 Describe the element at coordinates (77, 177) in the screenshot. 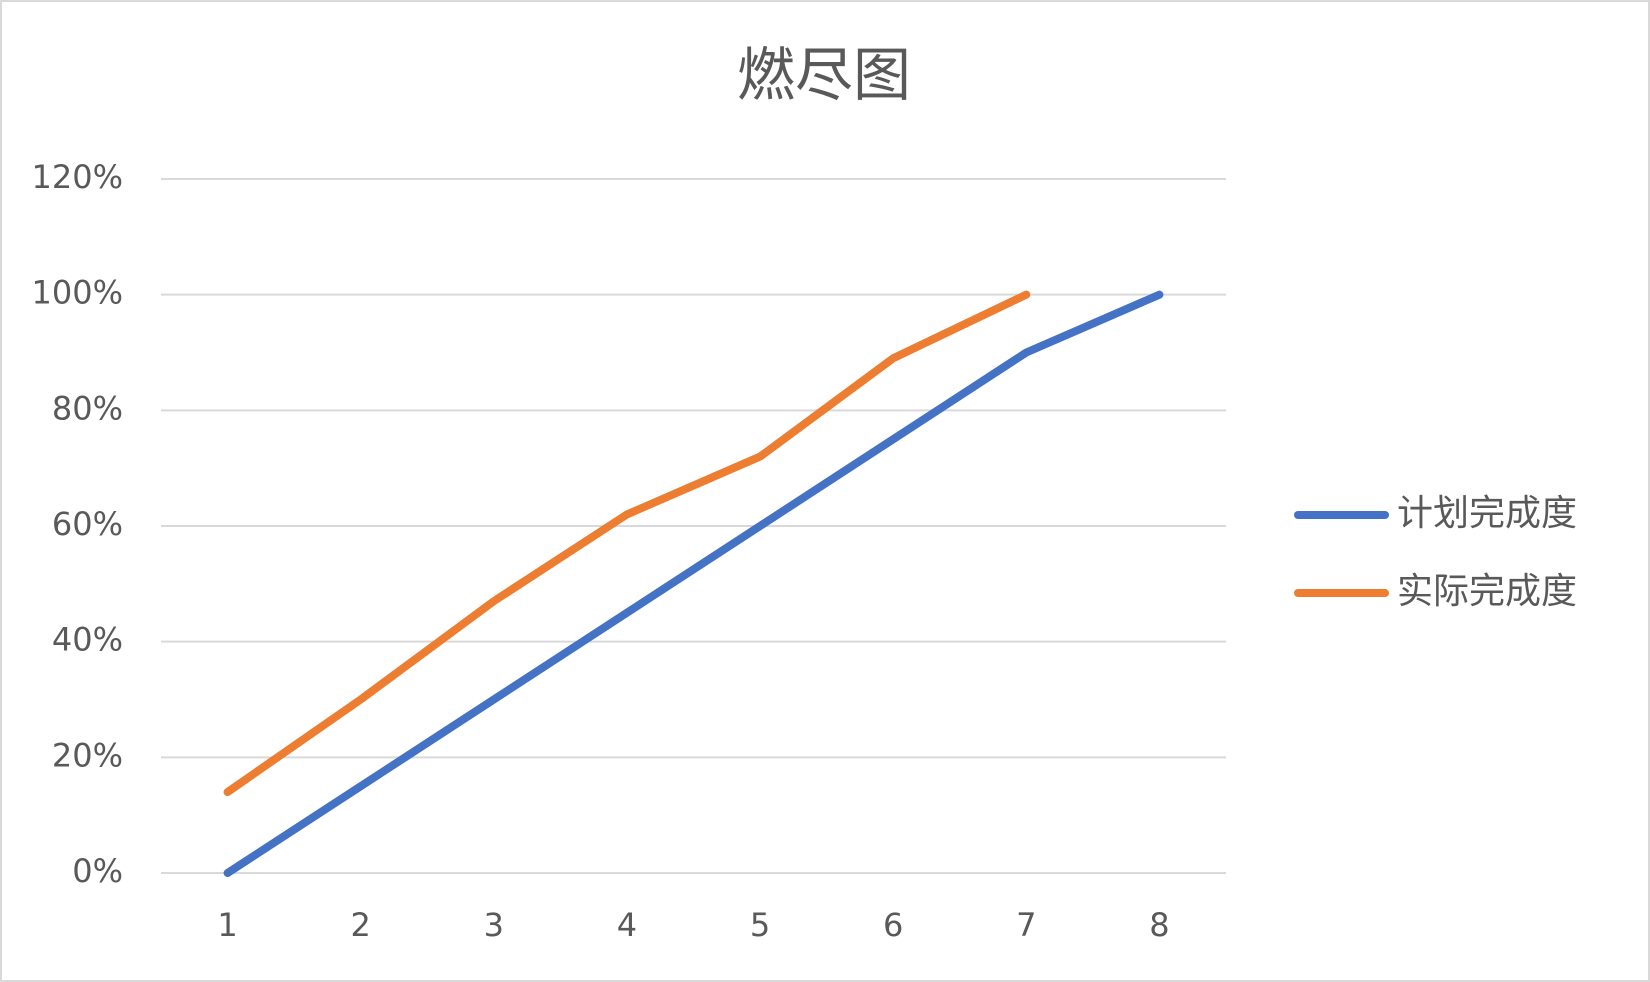

I see `y-tick-label: 120%` at that location.